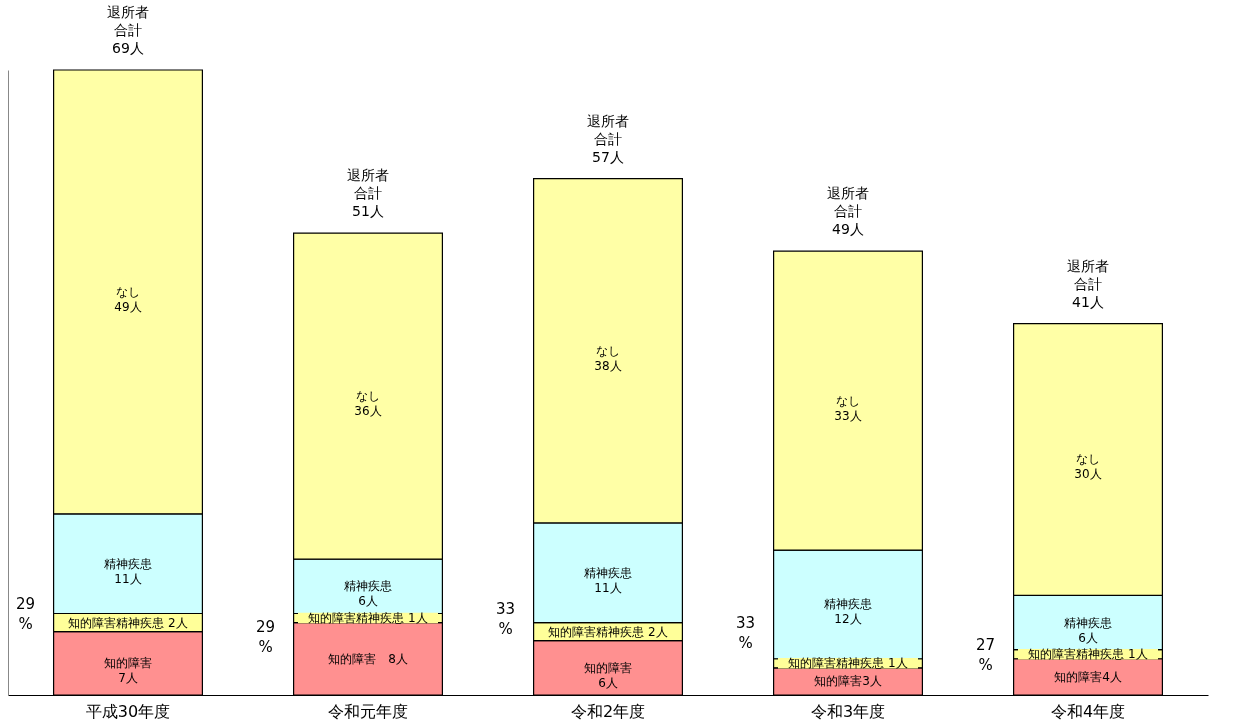 Image resolution: width=1256 pixels, height=725 pixels. What do you see at coordinates (608, 711) in the screenshot?
I see `x-tick-label: 令和2年度` at bounding box center [608, 711].